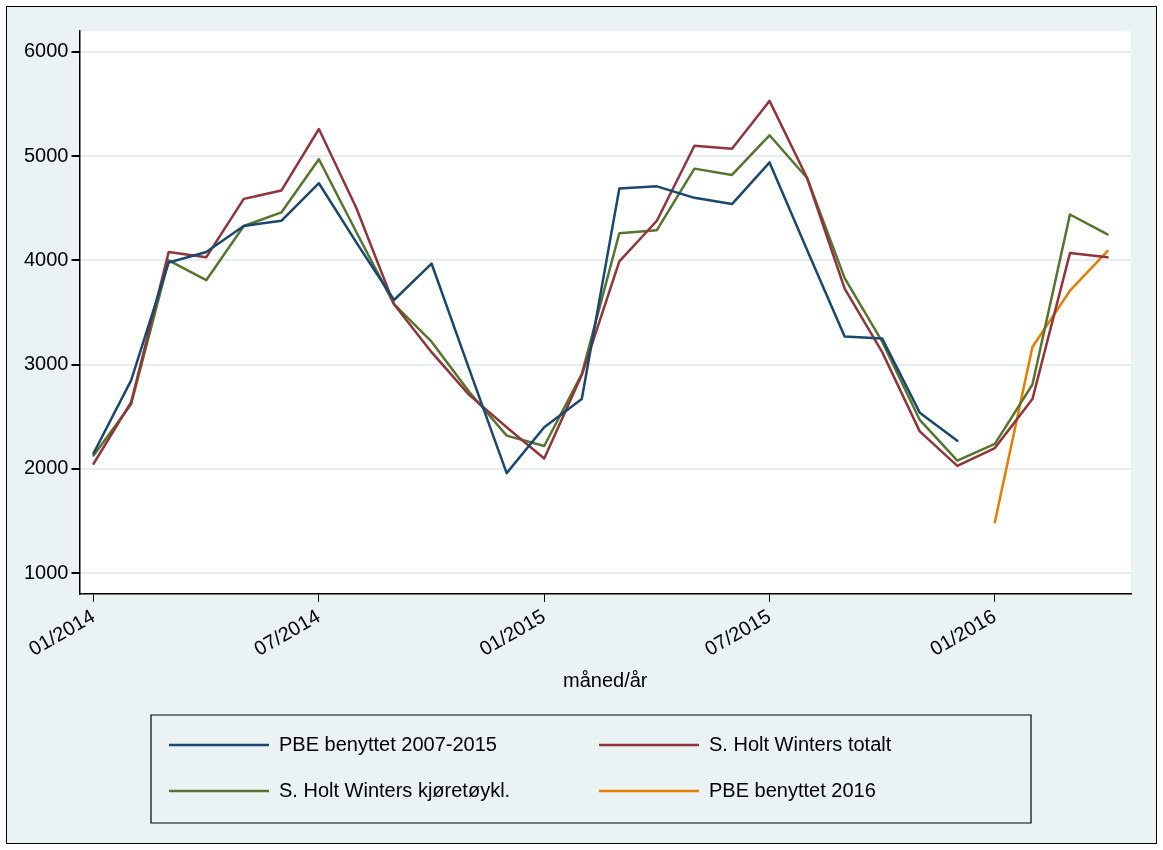 The height and width of the screenshot is (850, 1163). What do you see at coordinates (46, 571) in the screenshot?
I see `y-tick-label: 1000` at bounding box center [46, 571].